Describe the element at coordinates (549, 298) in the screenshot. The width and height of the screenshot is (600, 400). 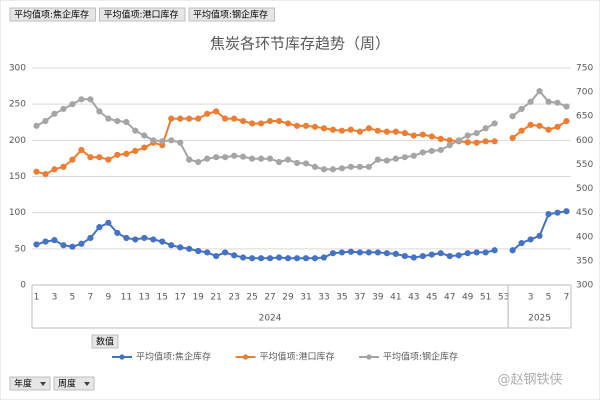
I see `x-tick-label: 5` at that location.